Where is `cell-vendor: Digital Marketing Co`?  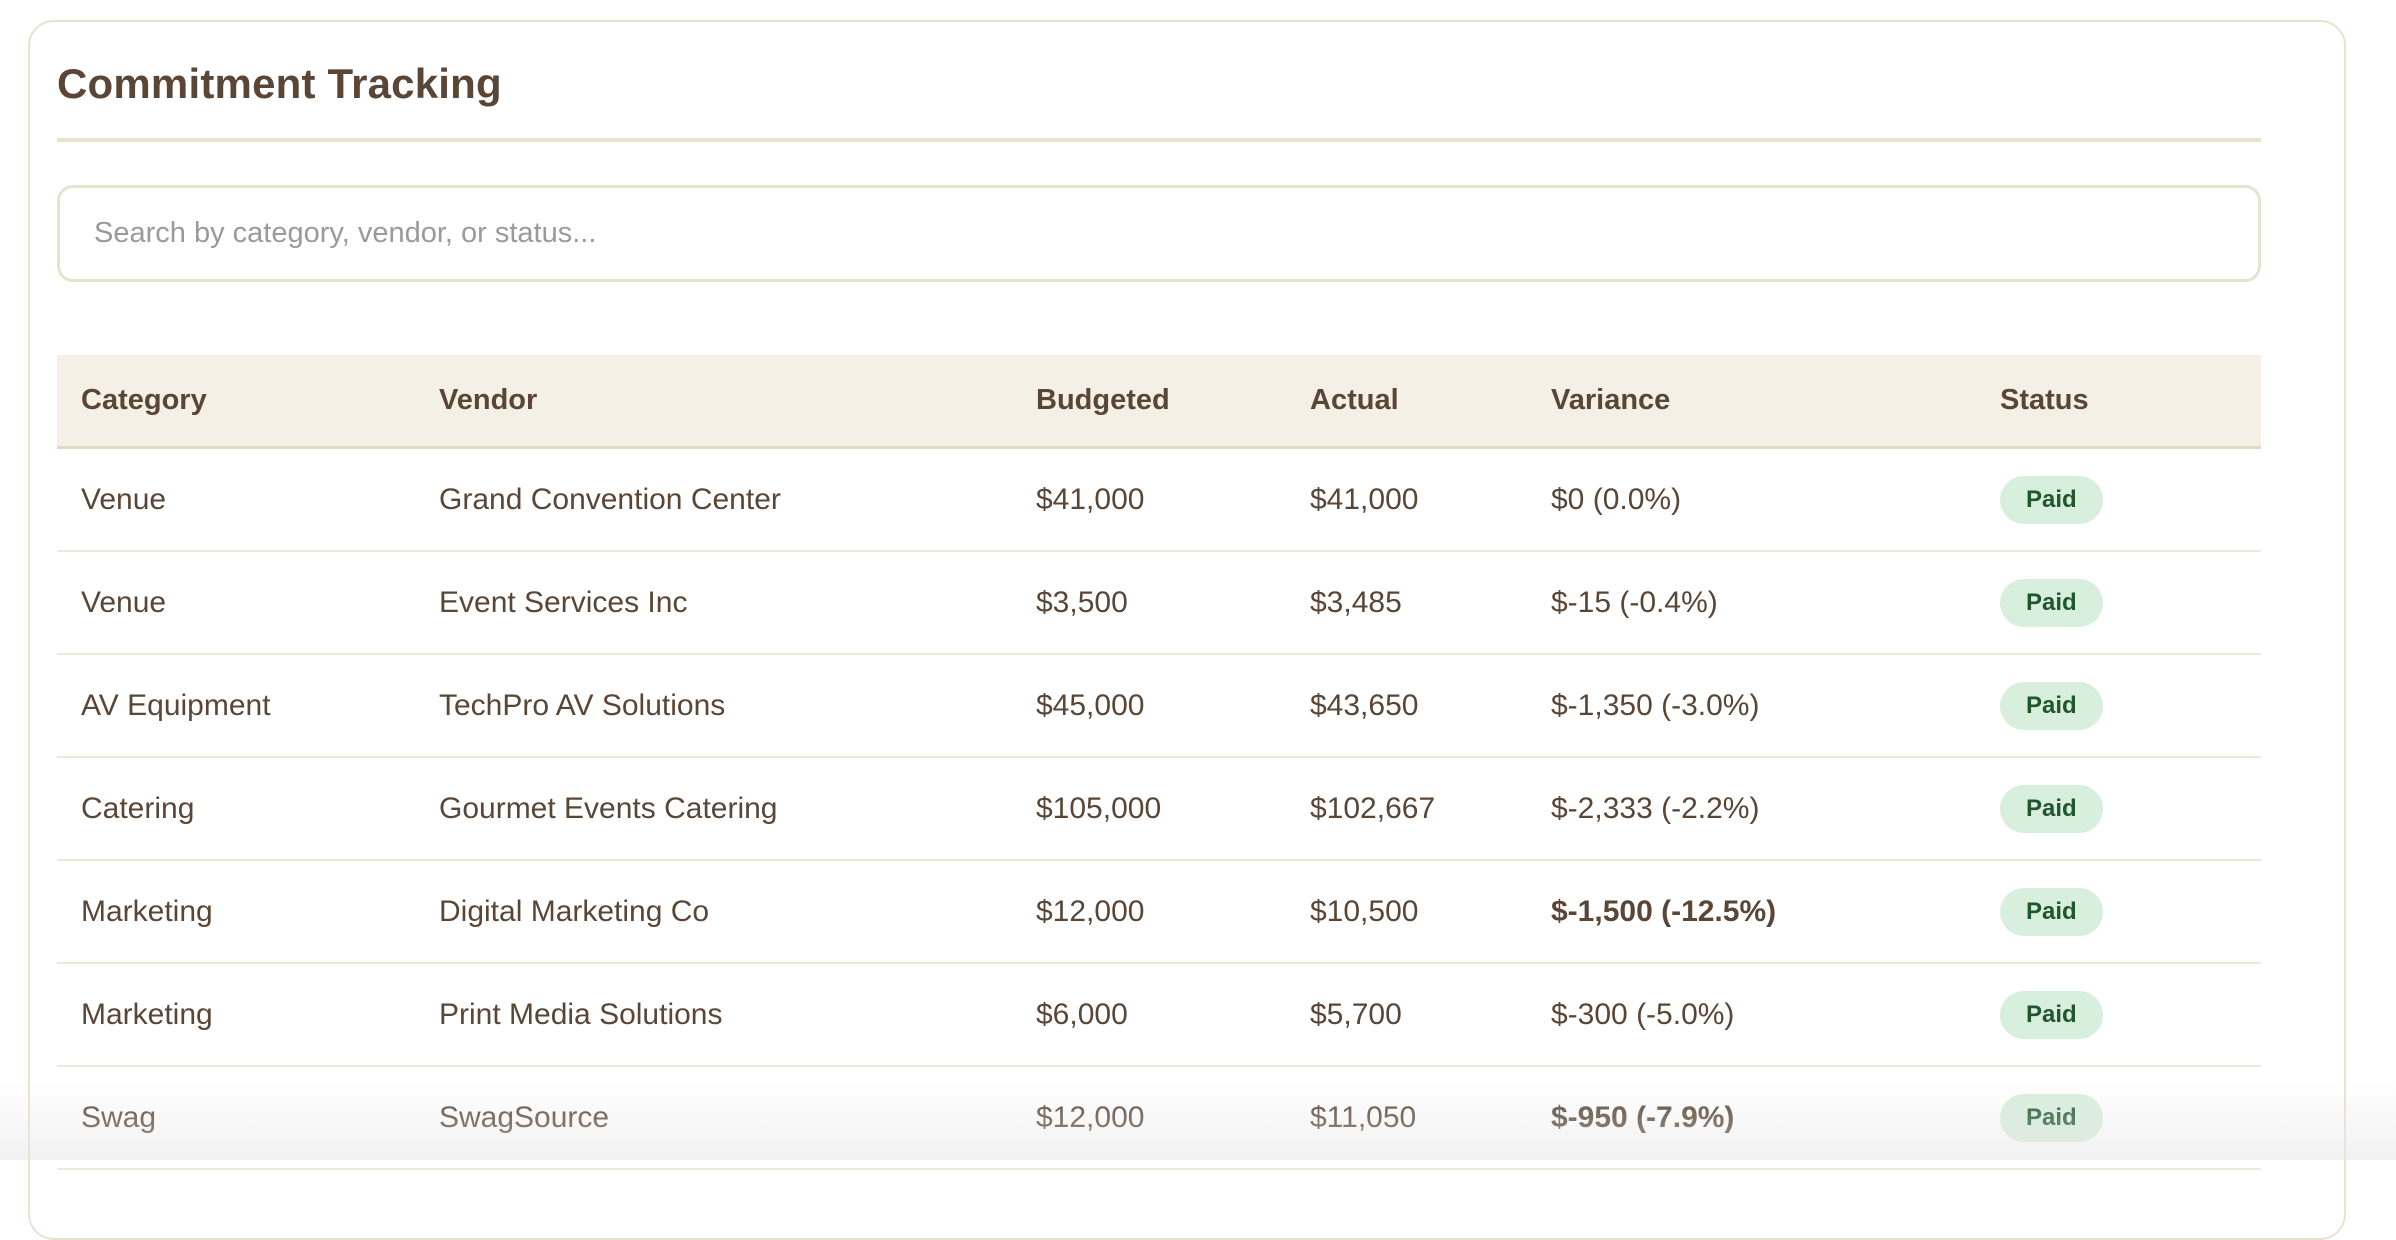 cell-vendor: Digital Marketing Co is located at coordinates (713, 912).